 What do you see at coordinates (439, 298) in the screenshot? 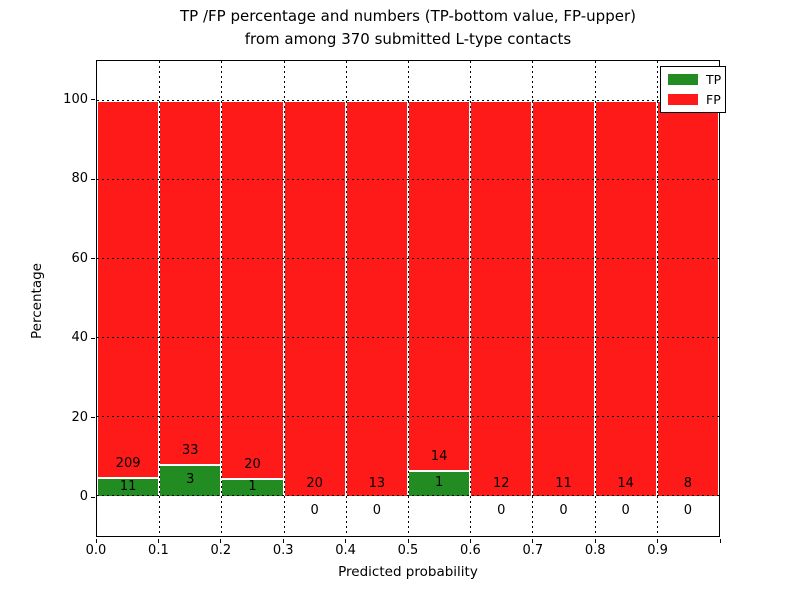
I see `bar-fp-0.5-0.6` at bounding box center [439, 298].